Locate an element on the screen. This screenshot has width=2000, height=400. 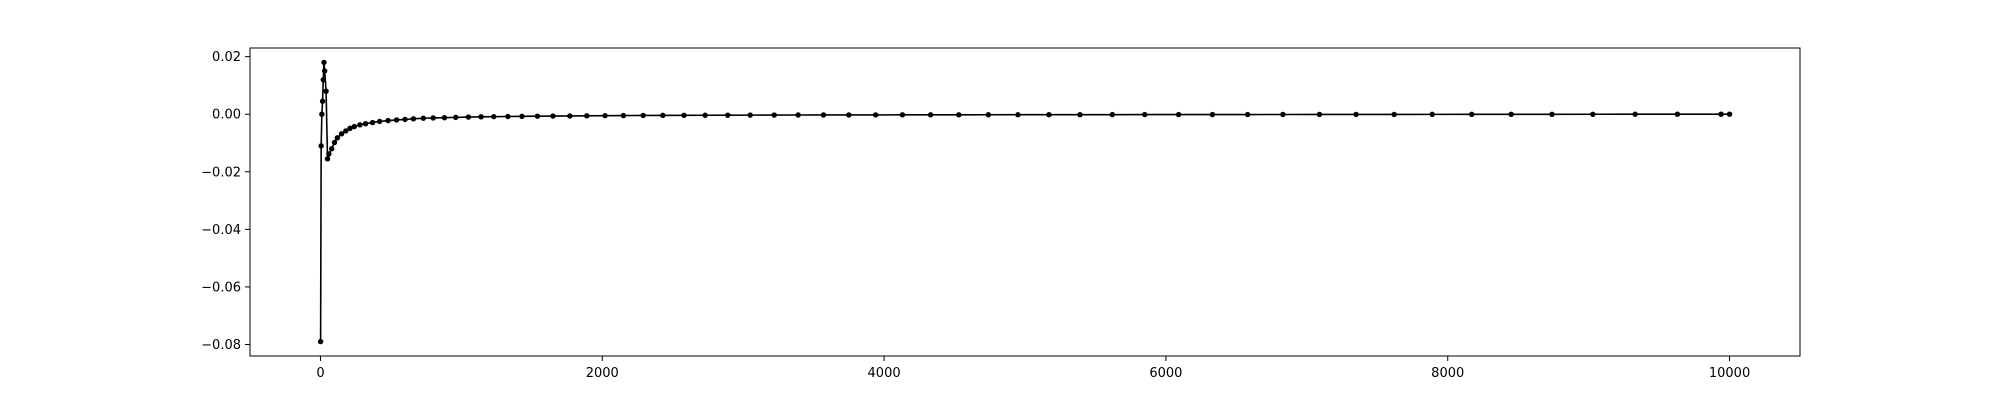
y-tick-label: −0.08 is located at coordinates (221, 345).